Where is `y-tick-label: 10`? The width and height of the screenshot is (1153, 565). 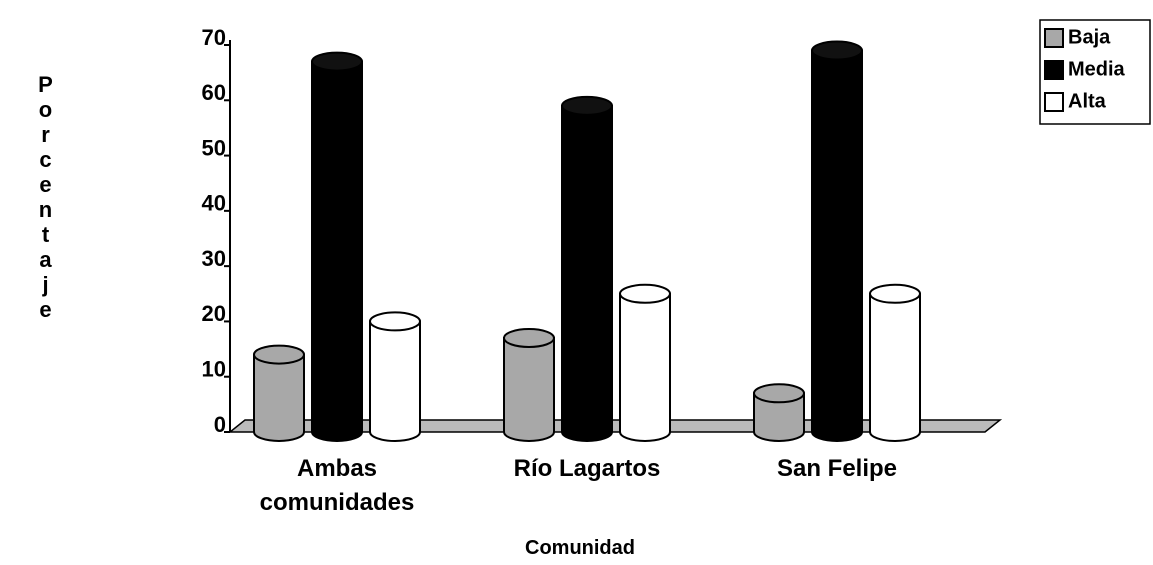 y-tick-label: 10 is located at coordinates (214, 369).